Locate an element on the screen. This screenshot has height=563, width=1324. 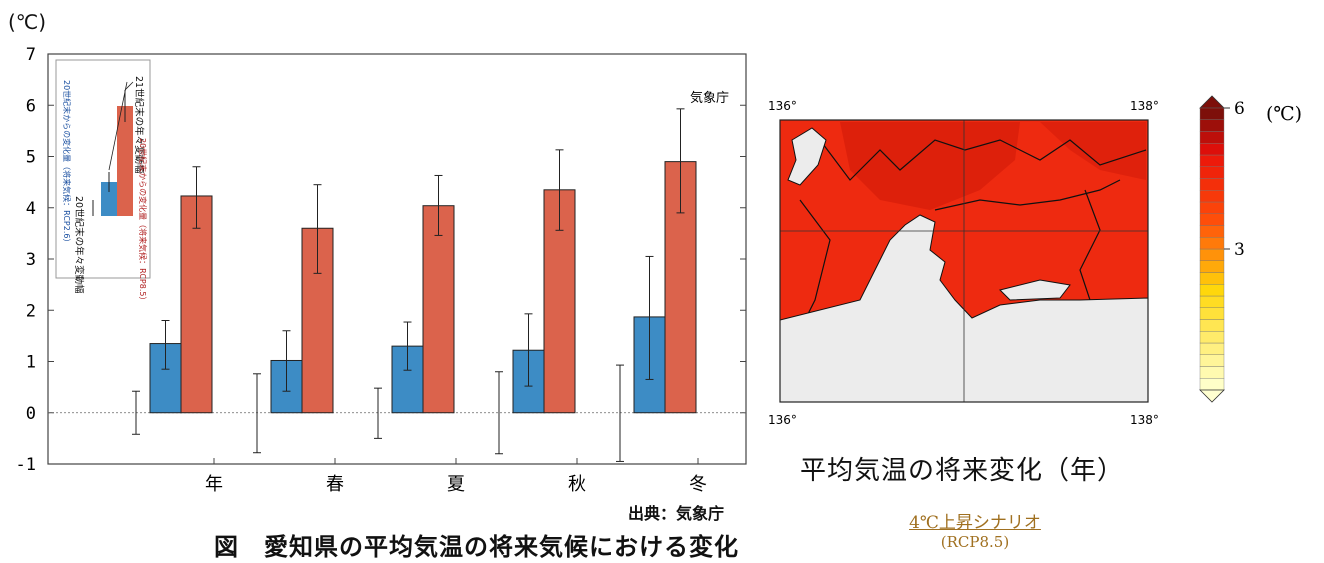
legend-box is located at coordinates (103, 169).